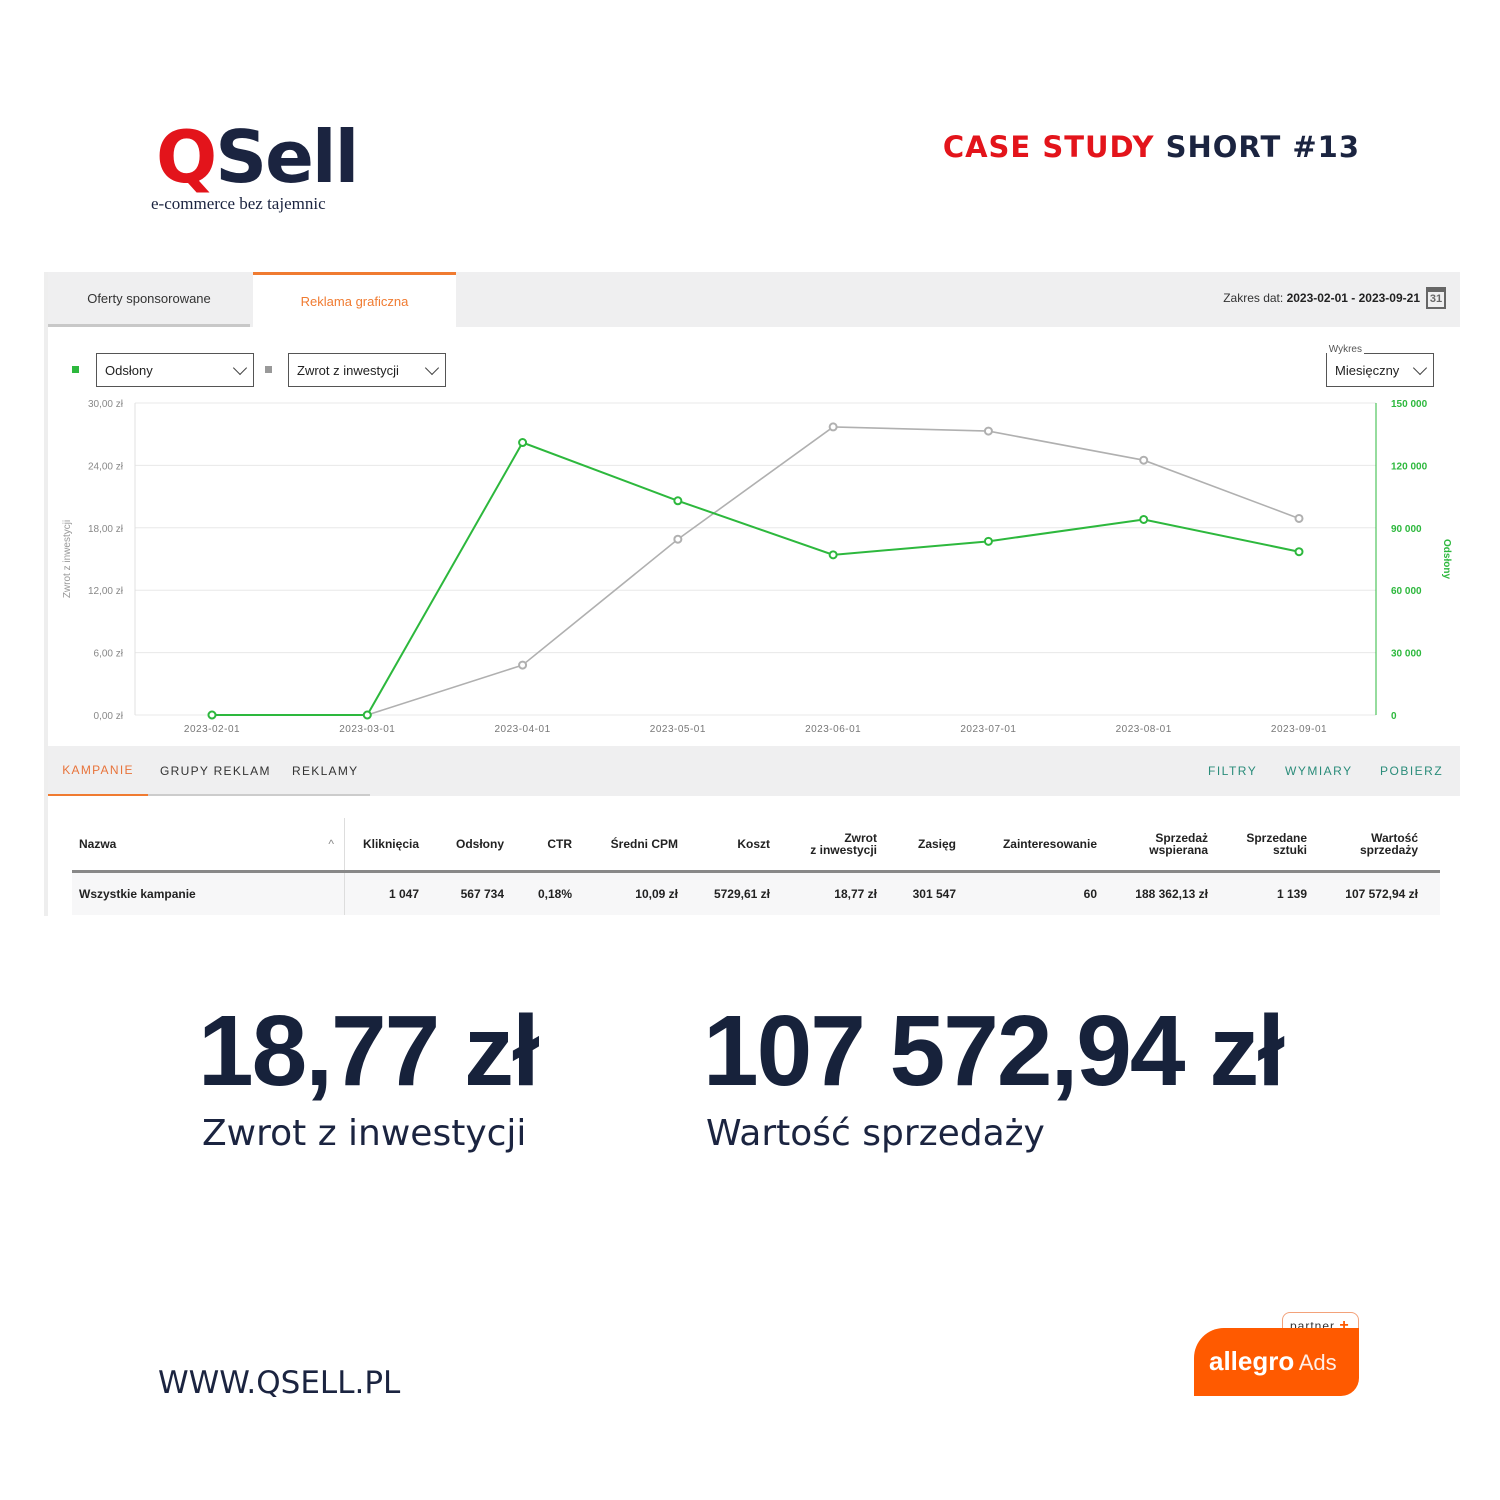  Describe the element at coordinates (354, 299) in the screenshot. I see `tab-display-ads: Reklama graficzna` at that location.